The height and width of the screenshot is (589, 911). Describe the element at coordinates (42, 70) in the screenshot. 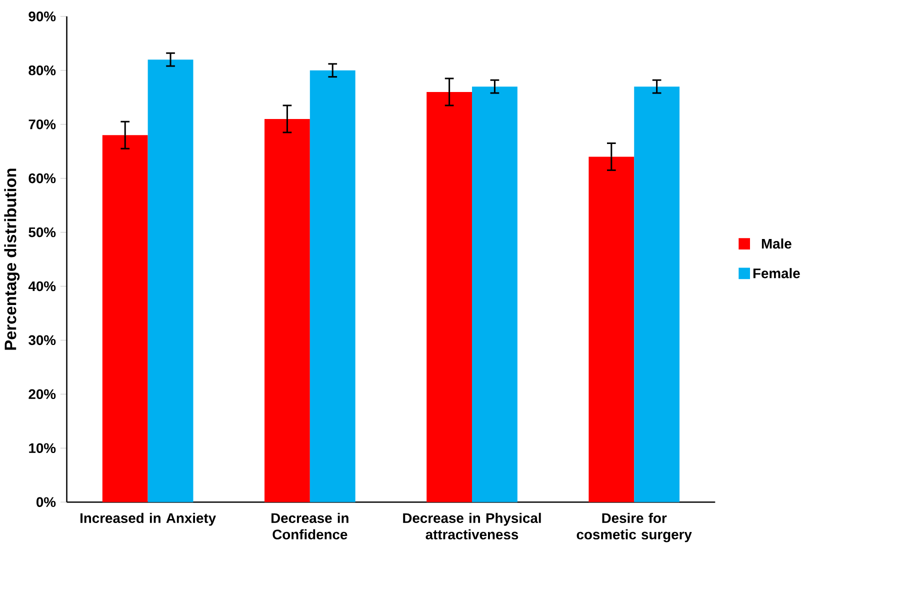

I see `y-tick-label: 80%` at that location.